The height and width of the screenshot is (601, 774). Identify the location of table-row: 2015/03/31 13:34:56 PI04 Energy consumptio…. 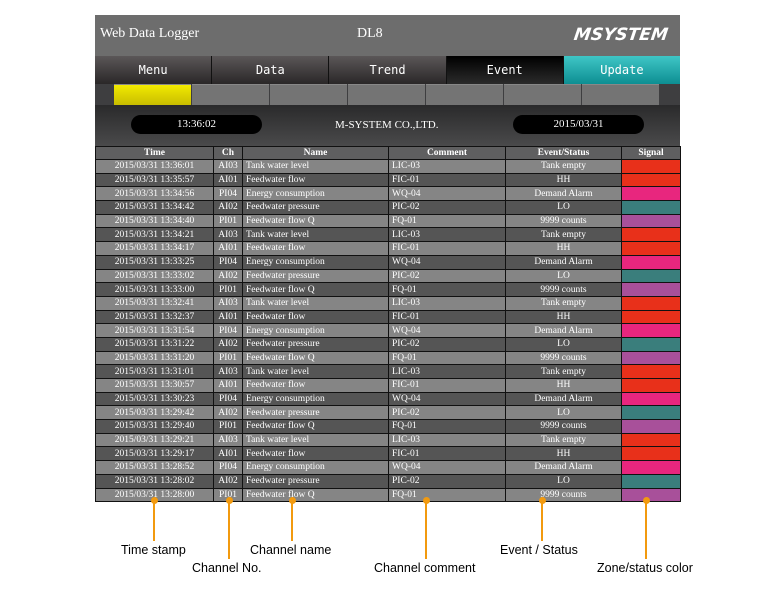
(388, 194).